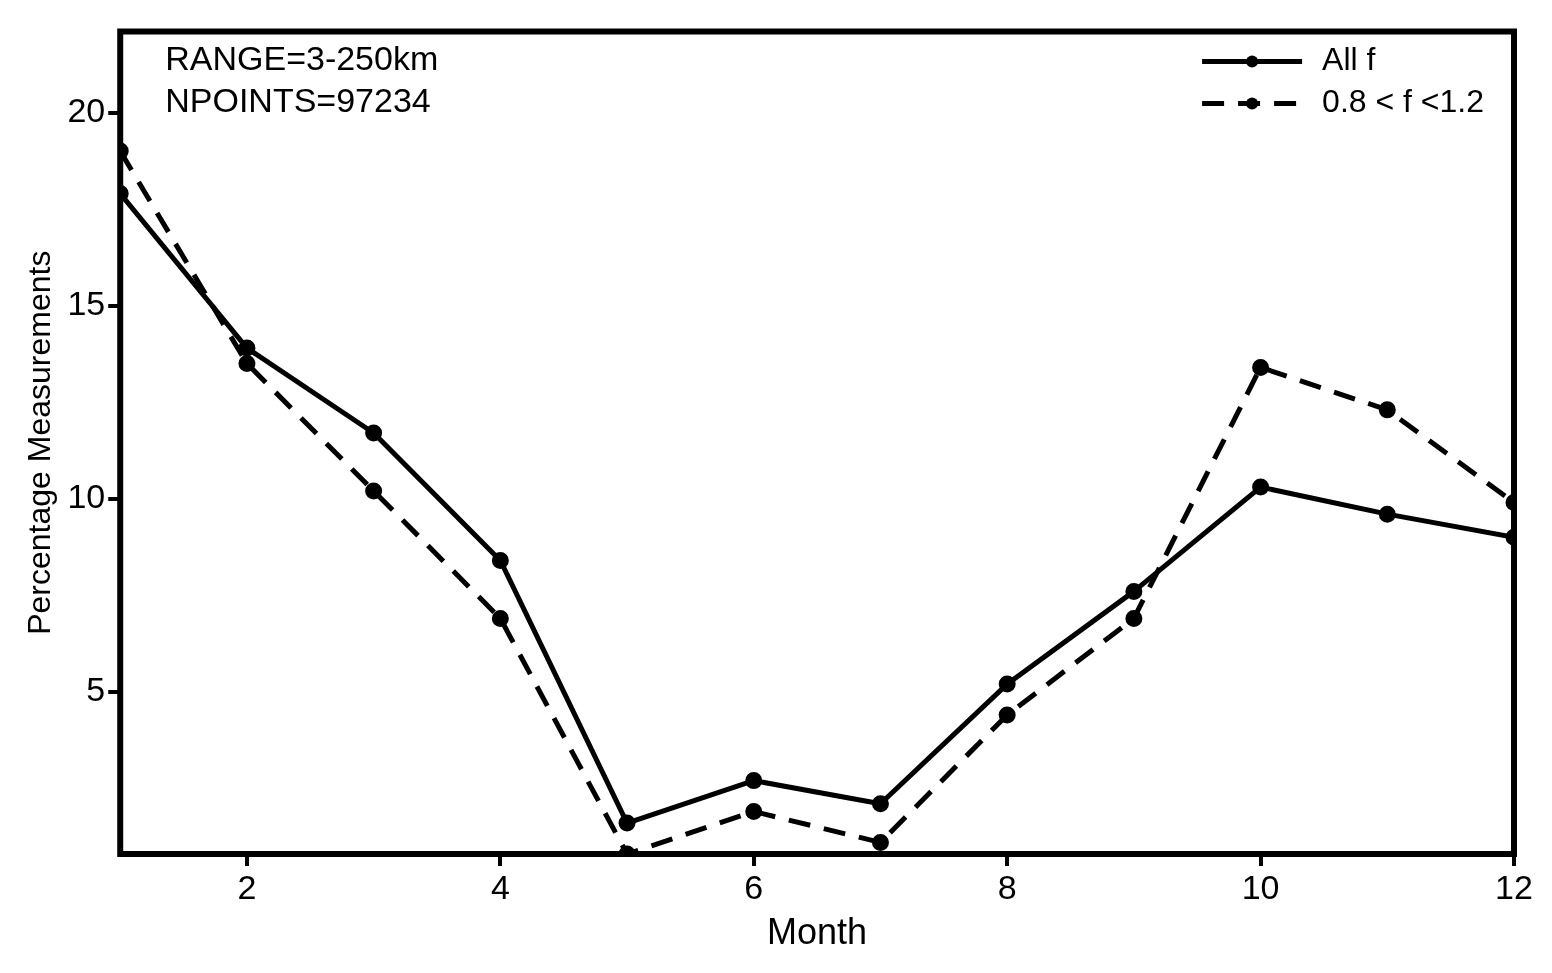 Image resolution: width=1552 pixels, height=973 pixels. I want to click on annotation: RANGE=3-250km, so click(302, 57).